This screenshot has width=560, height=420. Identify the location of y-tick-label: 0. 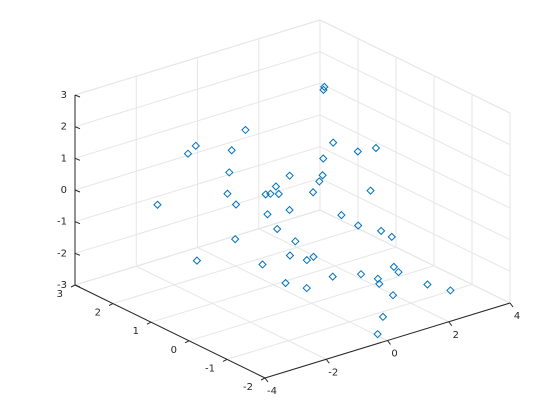
(174, 350).